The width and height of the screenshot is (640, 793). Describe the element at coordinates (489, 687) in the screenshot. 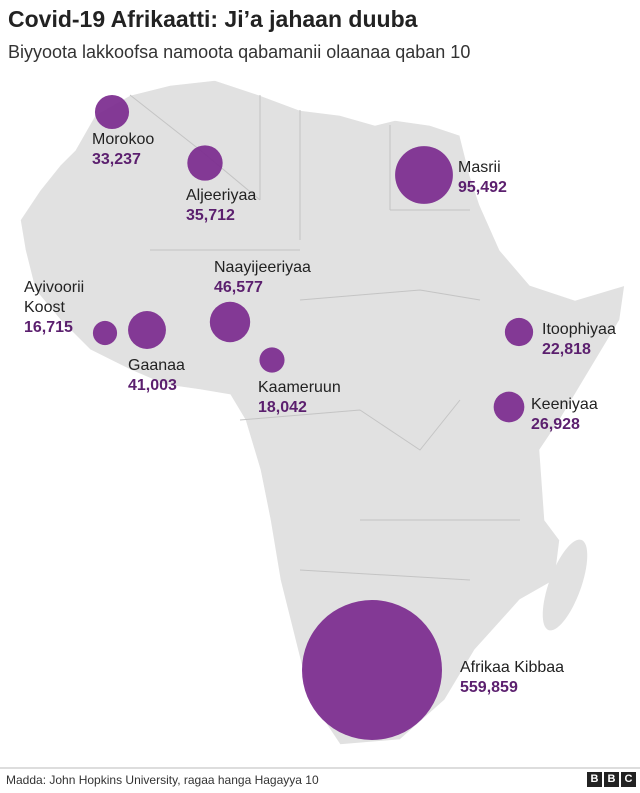

I see `value-label: 559,859` at that location.